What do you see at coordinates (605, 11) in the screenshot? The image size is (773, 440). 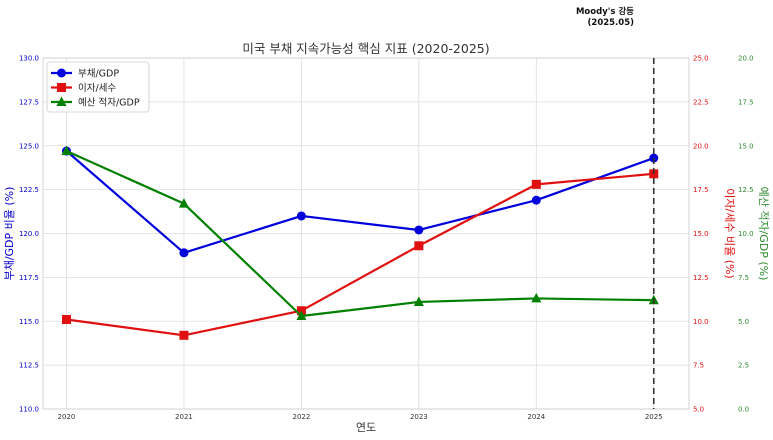 I see `annotation-title: Moody's 강등` at bounding box center [605, 11].